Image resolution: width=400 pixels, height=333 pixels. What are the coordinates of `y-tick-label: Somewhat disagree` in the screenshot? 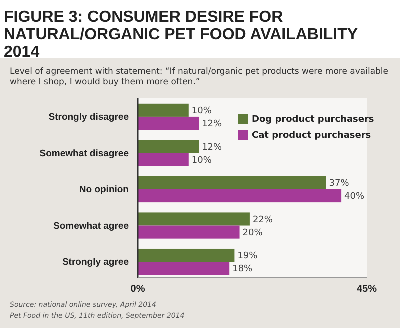 It's located at (84, 154).